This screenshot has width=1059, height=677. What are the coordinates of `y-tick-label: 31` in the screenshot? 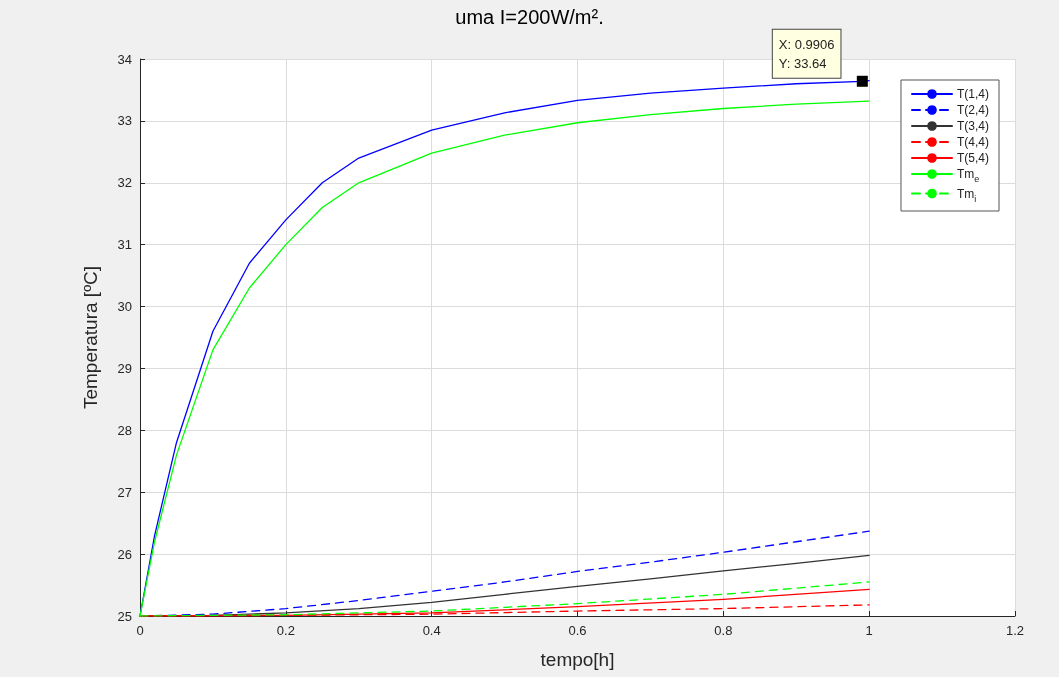 It's located at (124, 245).